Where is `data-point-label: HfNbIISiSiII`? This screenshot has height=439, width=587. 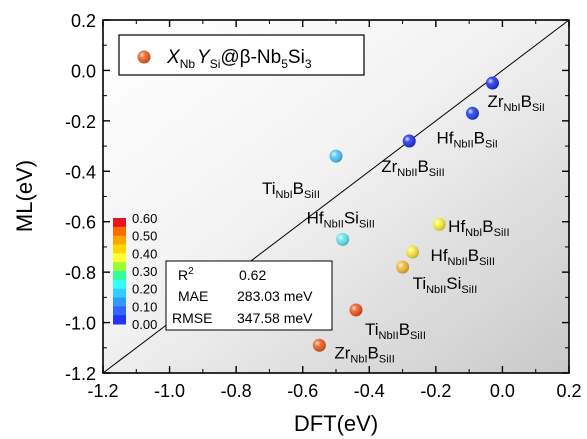
data-point-label: HfNbIISiSiII is located at coordinates (341, 219).